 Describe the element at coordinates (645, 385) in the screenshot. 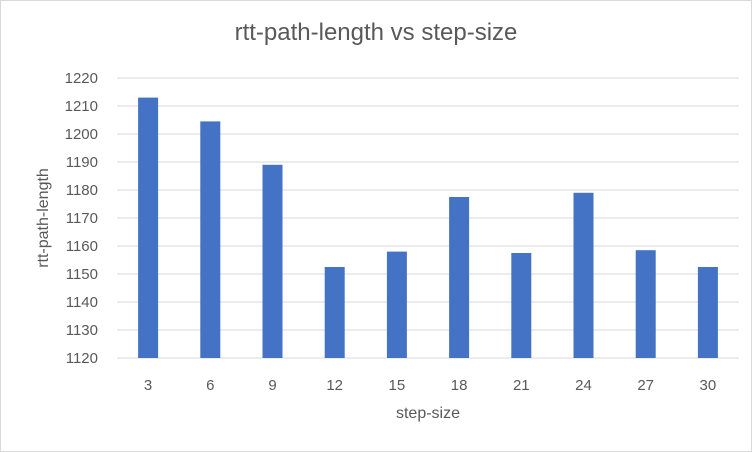

I see `x-tick-label: 27` at that location.